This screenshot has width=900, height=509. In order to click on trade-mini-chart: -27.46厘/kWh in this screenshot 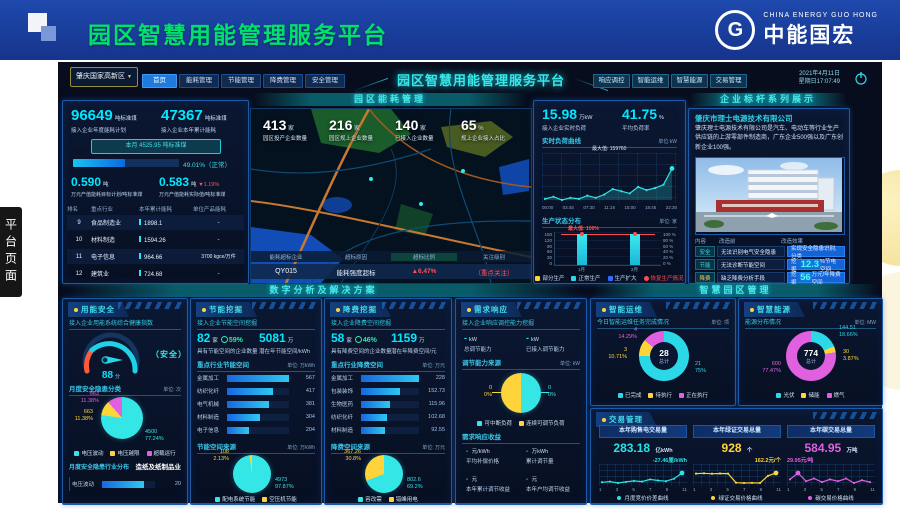, I will do `click(643, 472)`.